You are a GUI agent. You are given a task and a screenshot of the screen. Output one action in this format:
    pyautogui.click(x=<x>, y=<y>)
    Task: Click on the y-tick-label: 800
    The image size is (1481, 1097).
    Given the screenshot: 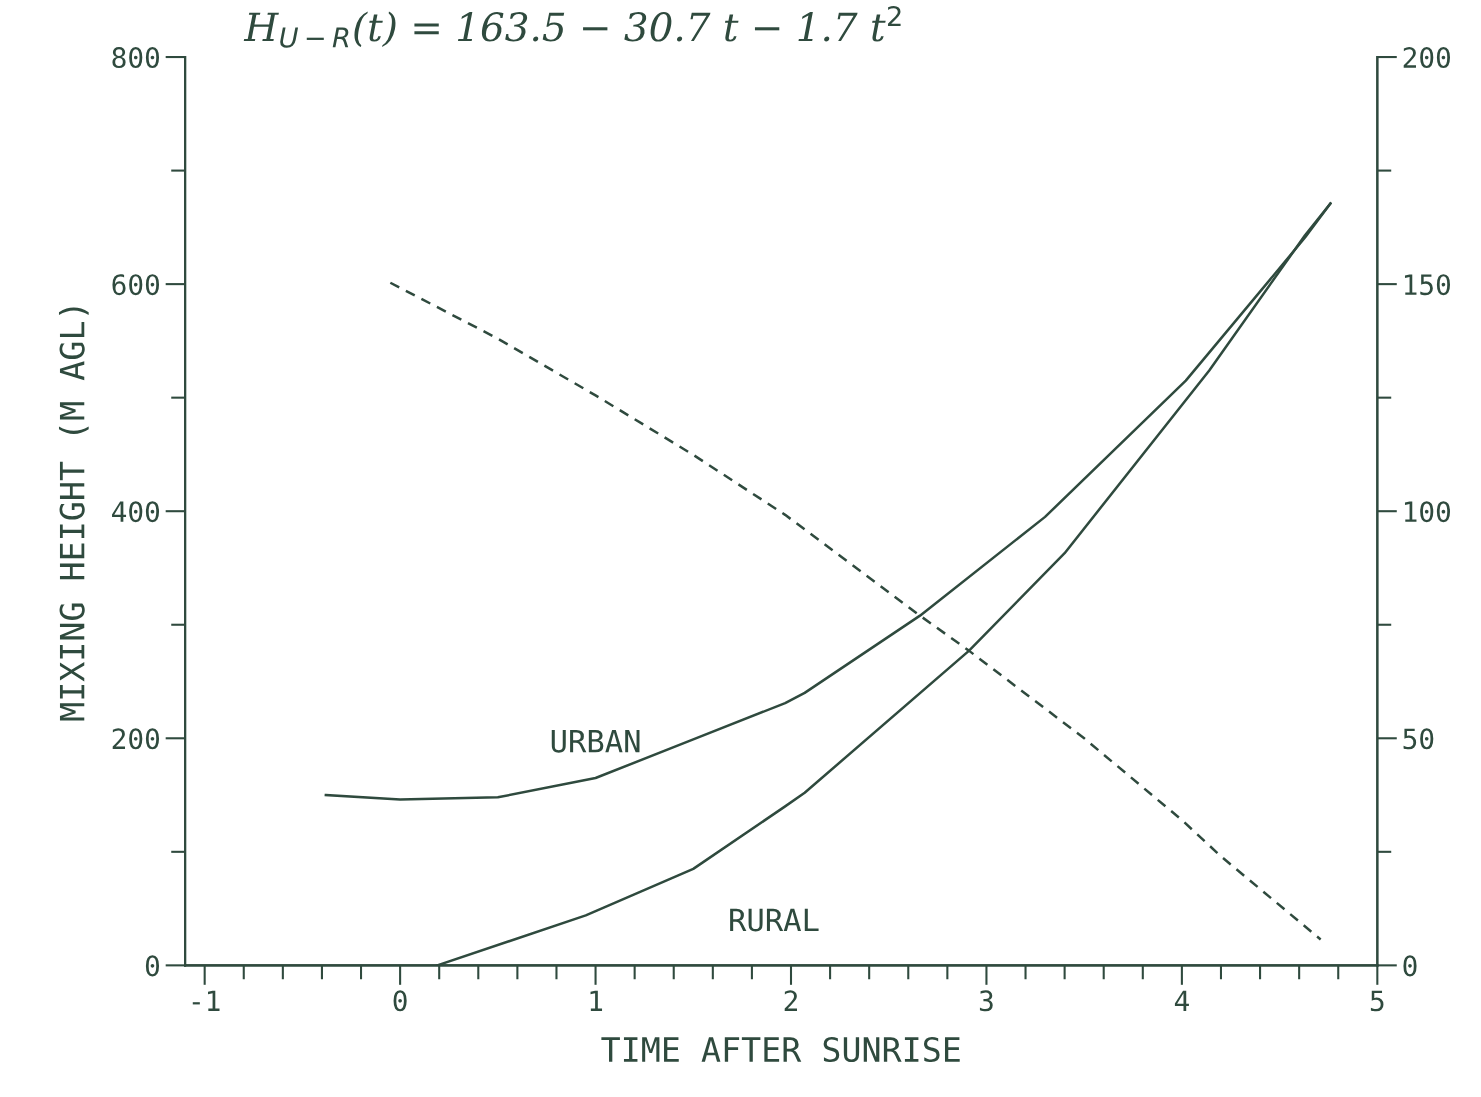 What is the action you would take?
    pyautogui.click(x=136, y=58)
    